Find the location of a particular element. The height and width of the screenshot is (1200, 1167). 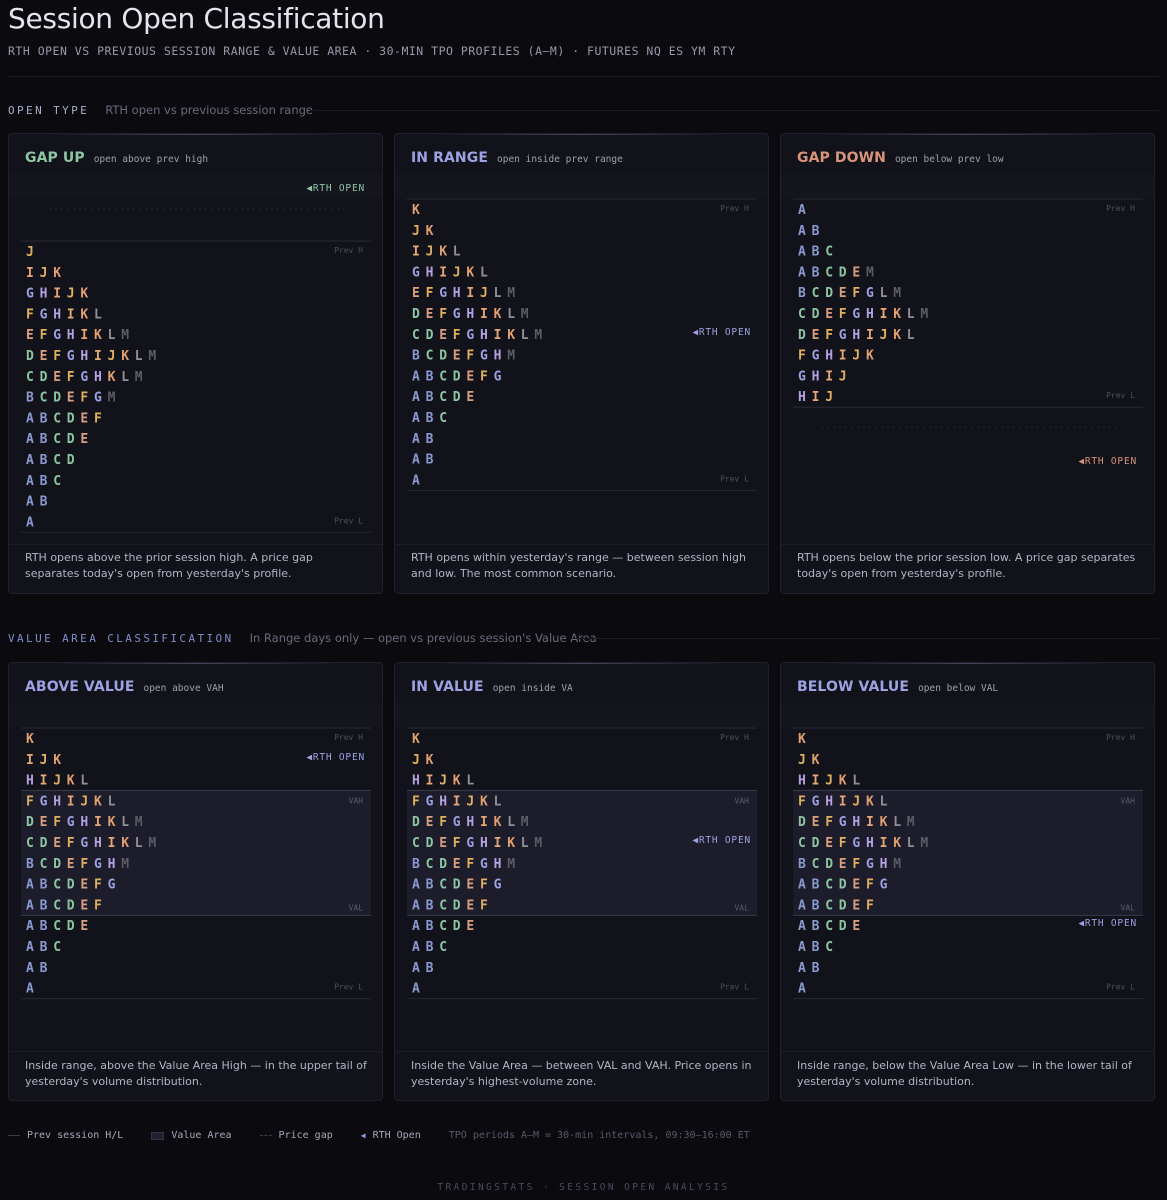

legend-rth-open: ◀ RTH Open is located at coordinates (391, 1135).